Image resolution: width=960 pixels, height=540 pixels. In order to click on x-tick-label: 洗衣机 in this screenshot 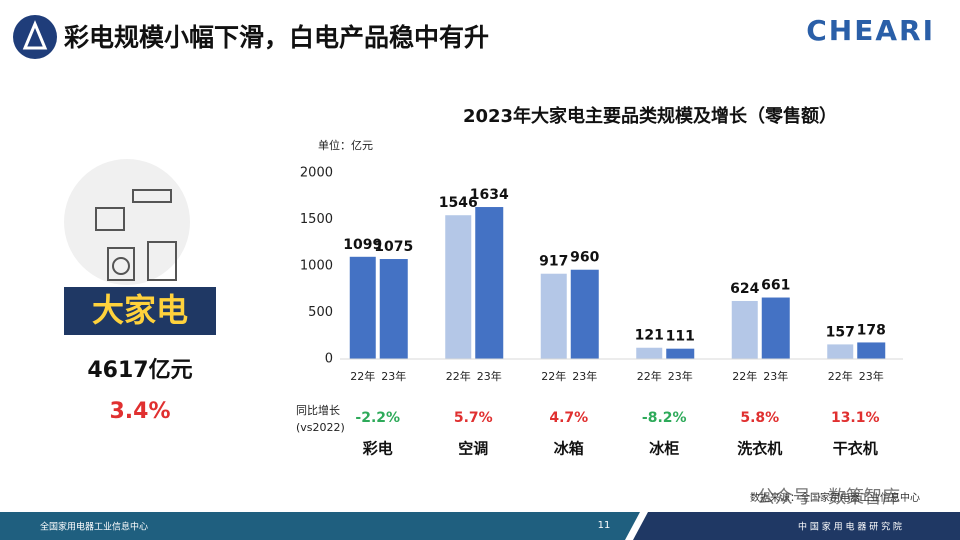, I will do `click(759, 449)`.